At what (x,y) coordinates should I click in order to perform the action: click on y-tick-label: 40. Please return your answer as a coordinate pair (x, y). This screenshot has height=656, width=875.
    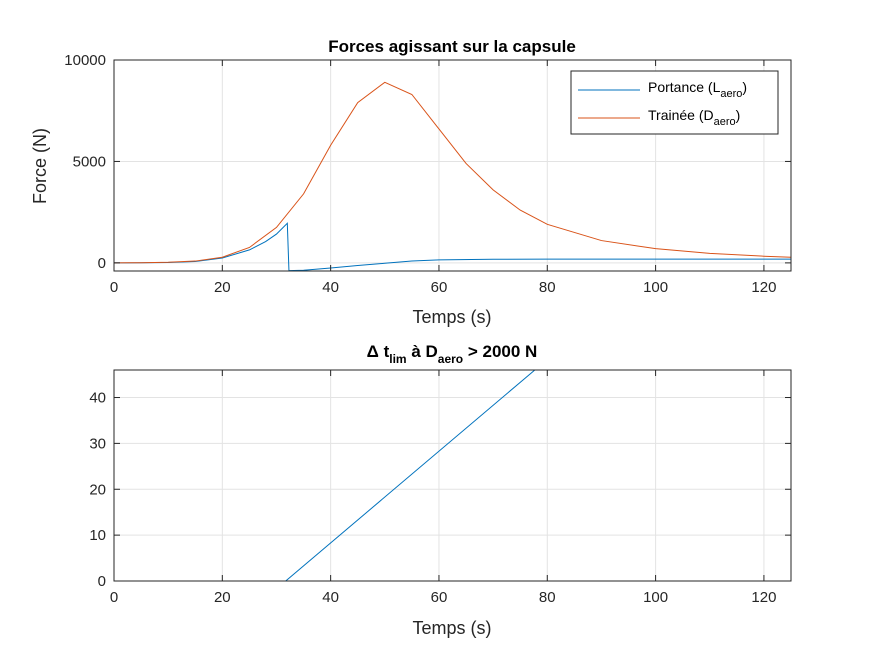
    Looking at the image, I should click on (97, 398).